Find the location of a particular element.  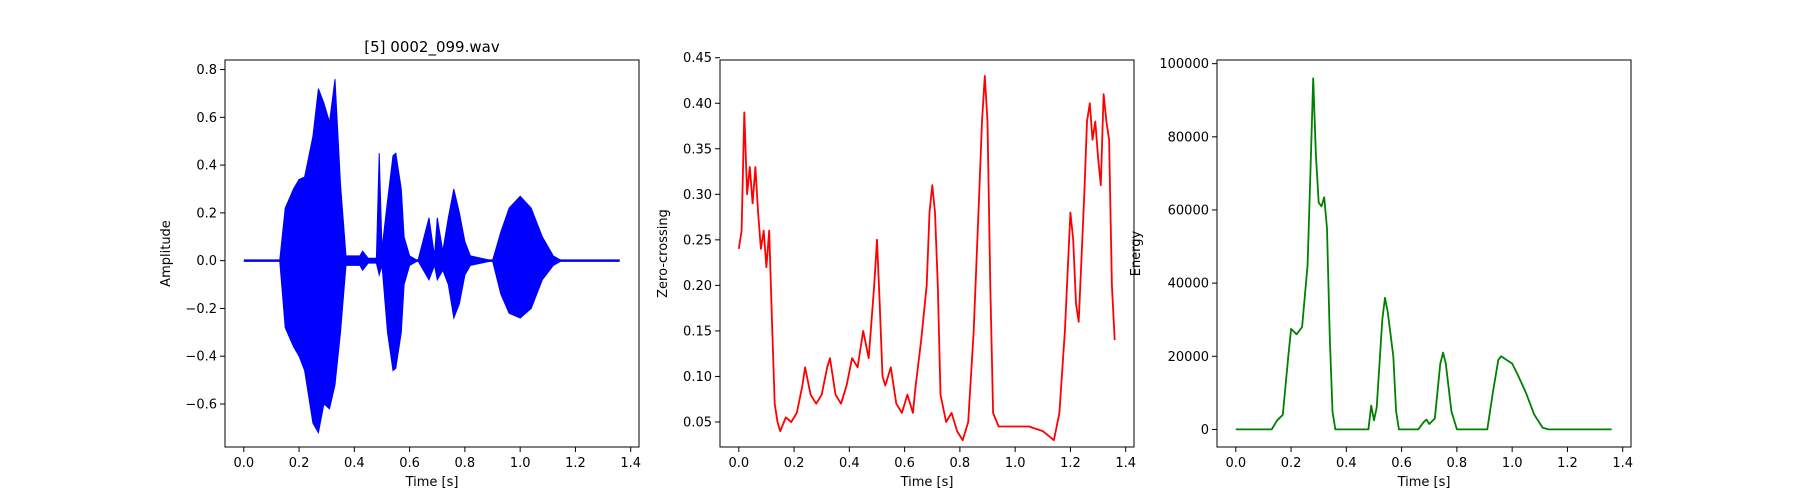

y-tick-label: 0.15 is located at coordinates (697, 331).